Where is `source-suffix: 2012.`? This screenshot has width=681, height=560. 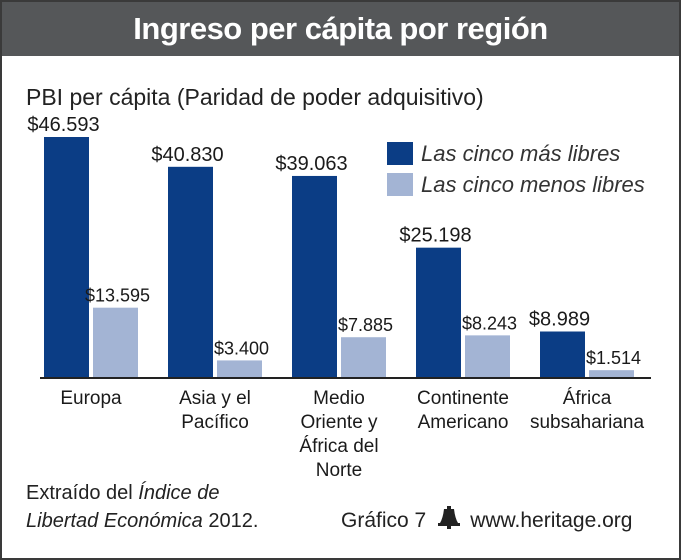 source-suffix: 2012. is located at coordinates (230, 521).